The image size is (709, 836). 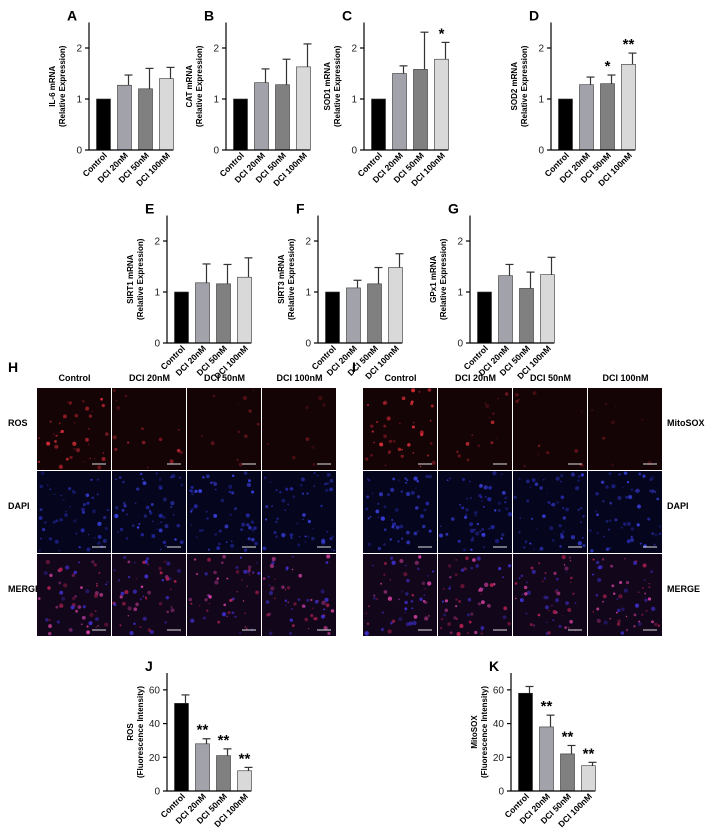 What do you see at coordinates (79, 49) in the screenshot?
I see `y-tick-label: 2` at bounding box center [79, 49].